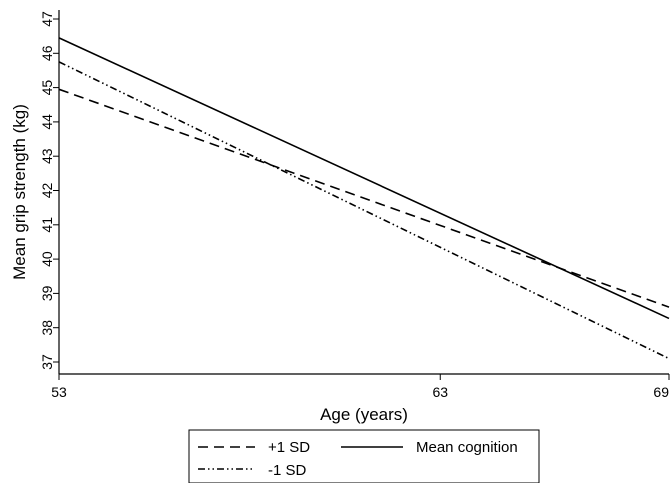  I want to click on y-tick-label: 40, so click(47, 259).